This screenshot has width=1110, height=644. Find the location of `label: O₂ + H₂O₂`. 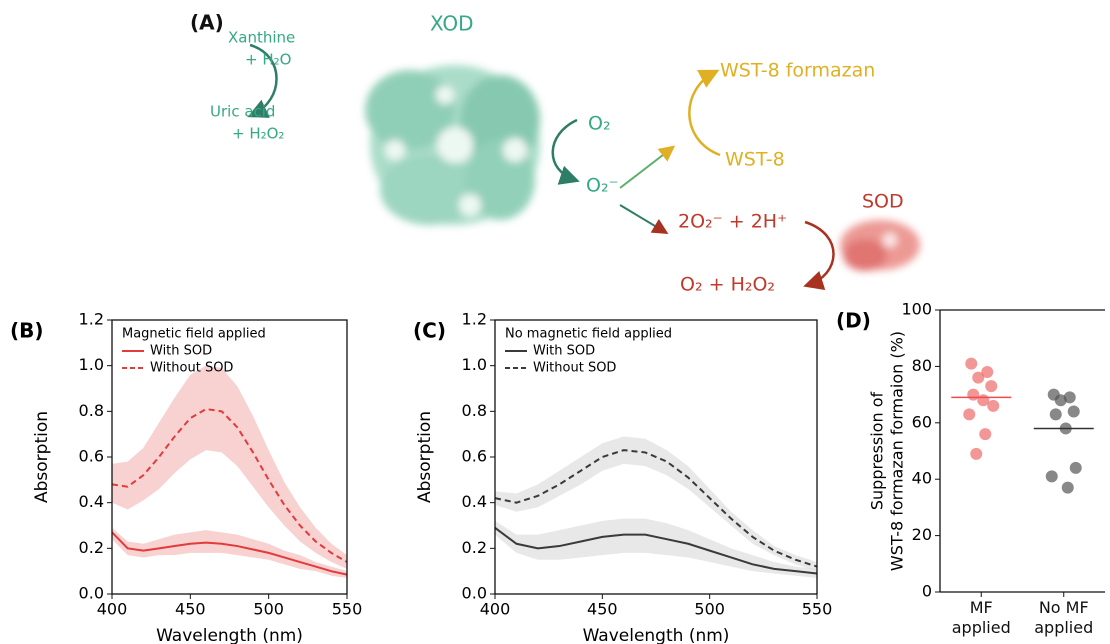

label: O₂ + H₂O₂ is located at coordinates (727, 285).